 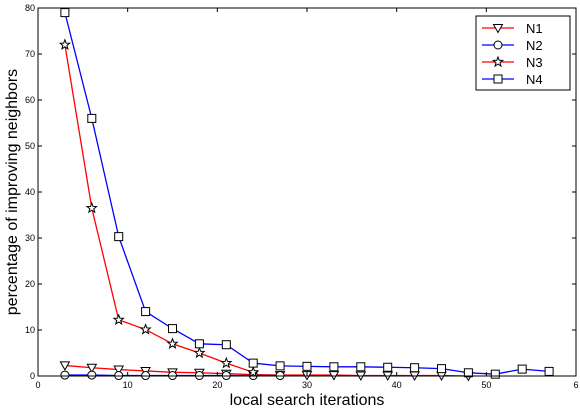 What do you see at coordinates (30, 238) in the screenshot?
I see `y-tick-label: 30` at bounding box center [30, 238].